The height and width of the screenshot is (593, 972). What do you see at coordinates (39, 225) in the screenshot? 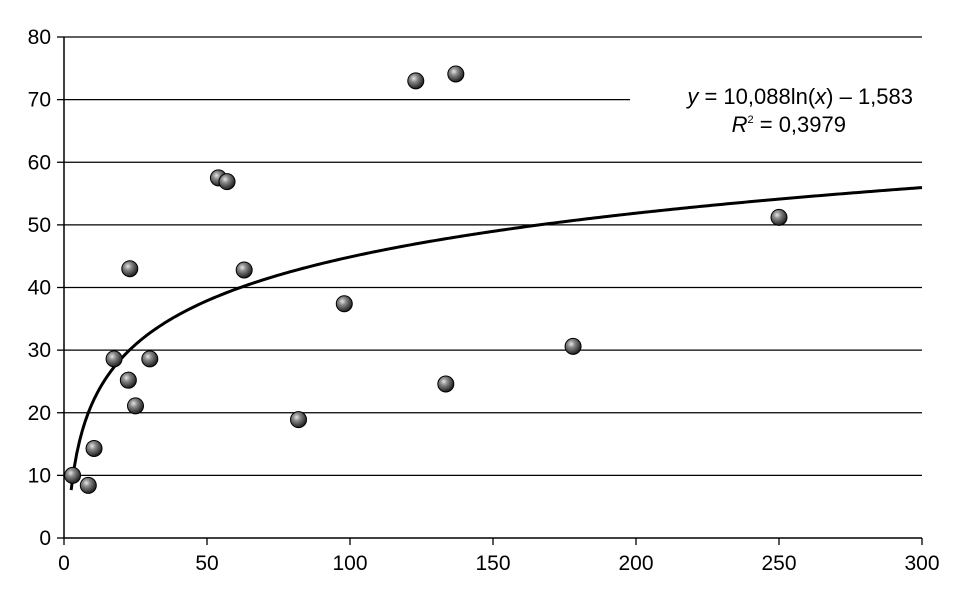
I see `y-tick-label: 50` at bounding box center [39, 225].